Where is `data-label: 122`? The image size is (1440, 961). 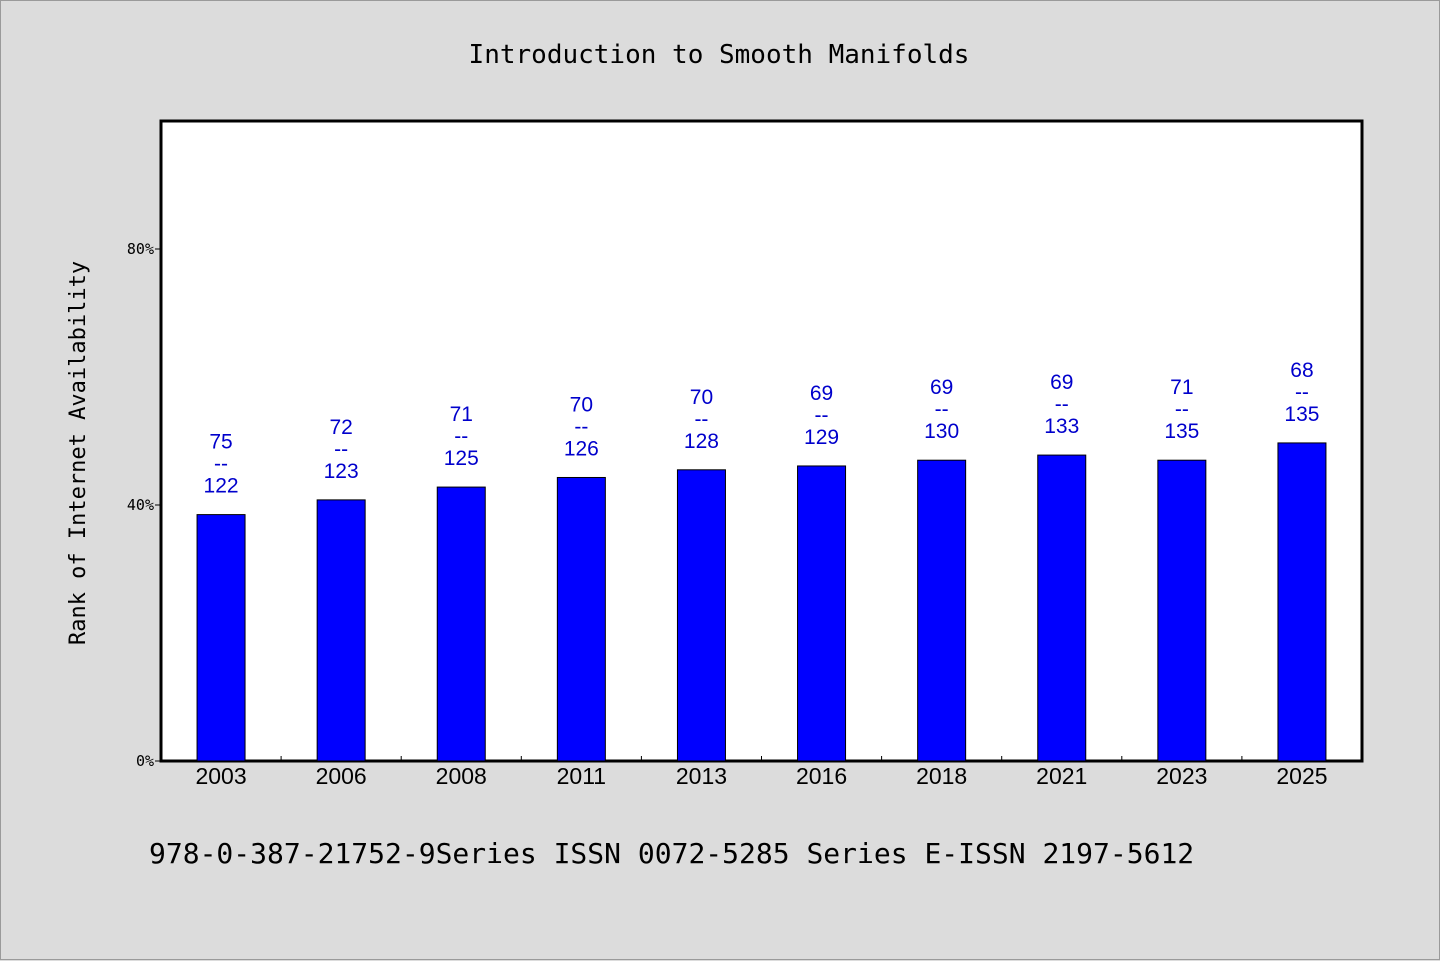 data-label: 122 is located at coordinates (221, 486).